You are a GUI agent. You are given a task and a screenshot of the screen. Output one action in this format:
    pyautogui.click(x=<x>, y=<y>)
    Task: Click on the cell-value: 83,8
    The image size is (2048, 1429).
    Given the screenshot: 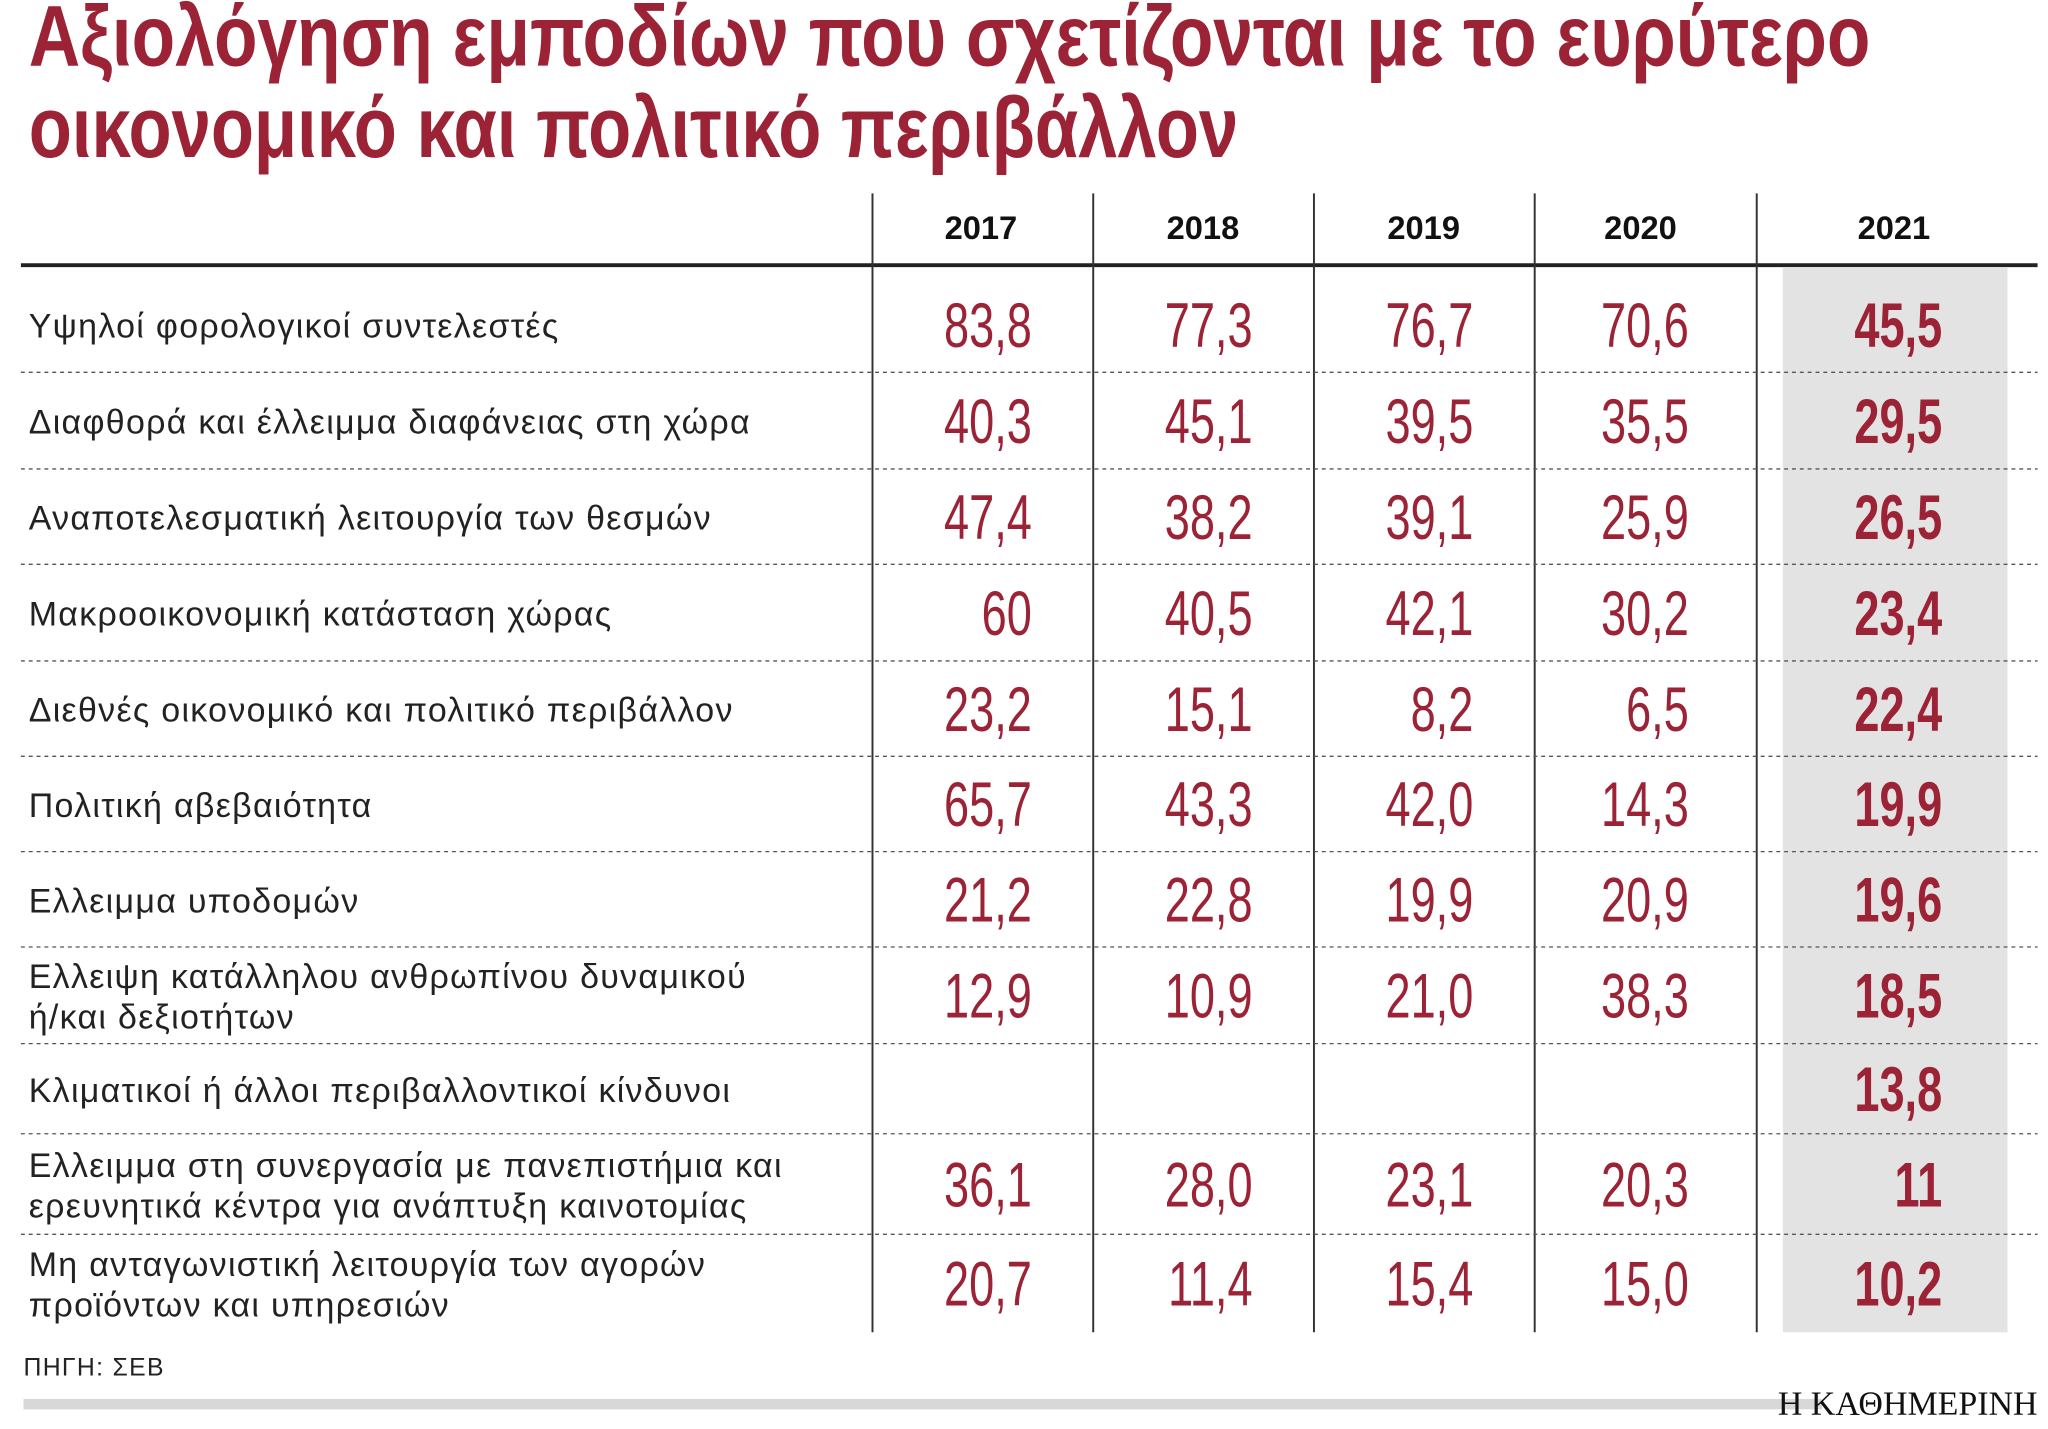 What is the action you would take?
    pyautogui.click(x=988, y=326)
    